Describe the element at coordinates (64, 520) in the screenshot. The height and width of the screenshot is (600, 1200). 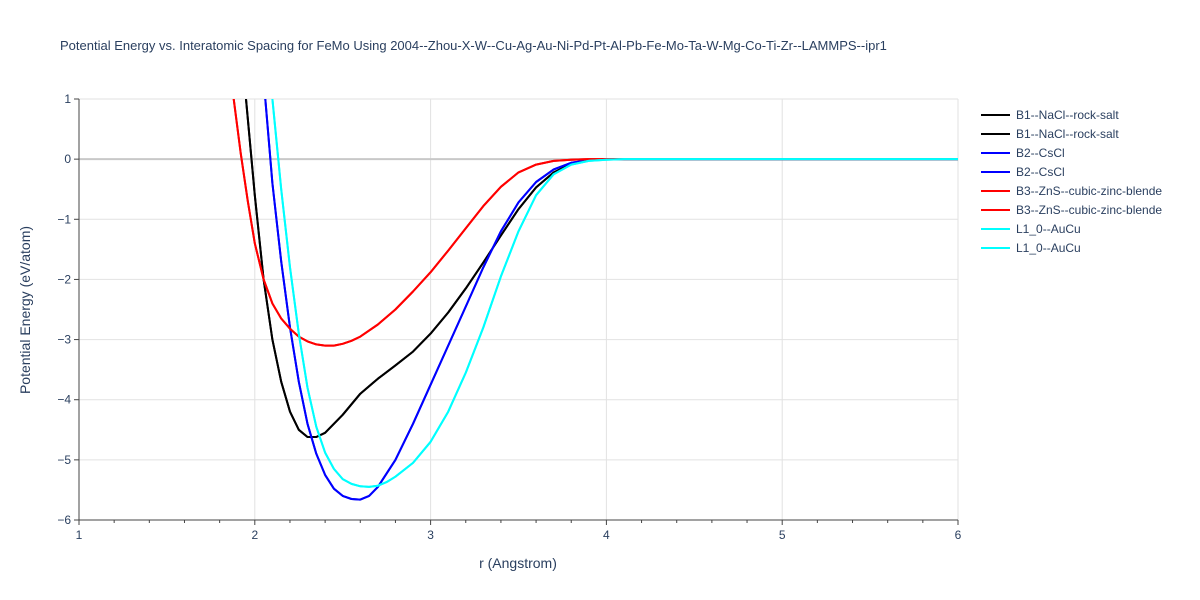
I see `y-tick-label: −6` at that location.